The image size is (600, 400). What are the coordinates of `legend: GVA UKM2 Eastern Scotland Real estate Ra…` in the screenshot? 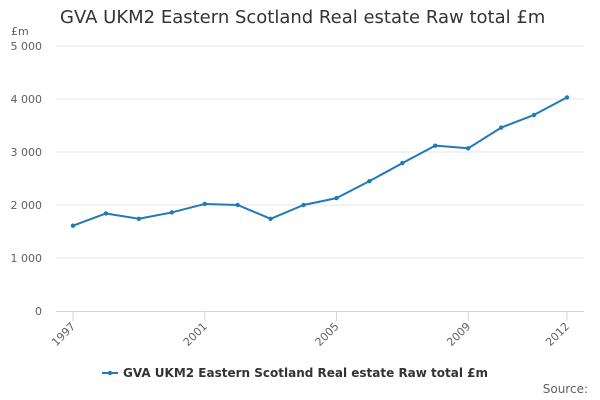 It's located at (295, 373).